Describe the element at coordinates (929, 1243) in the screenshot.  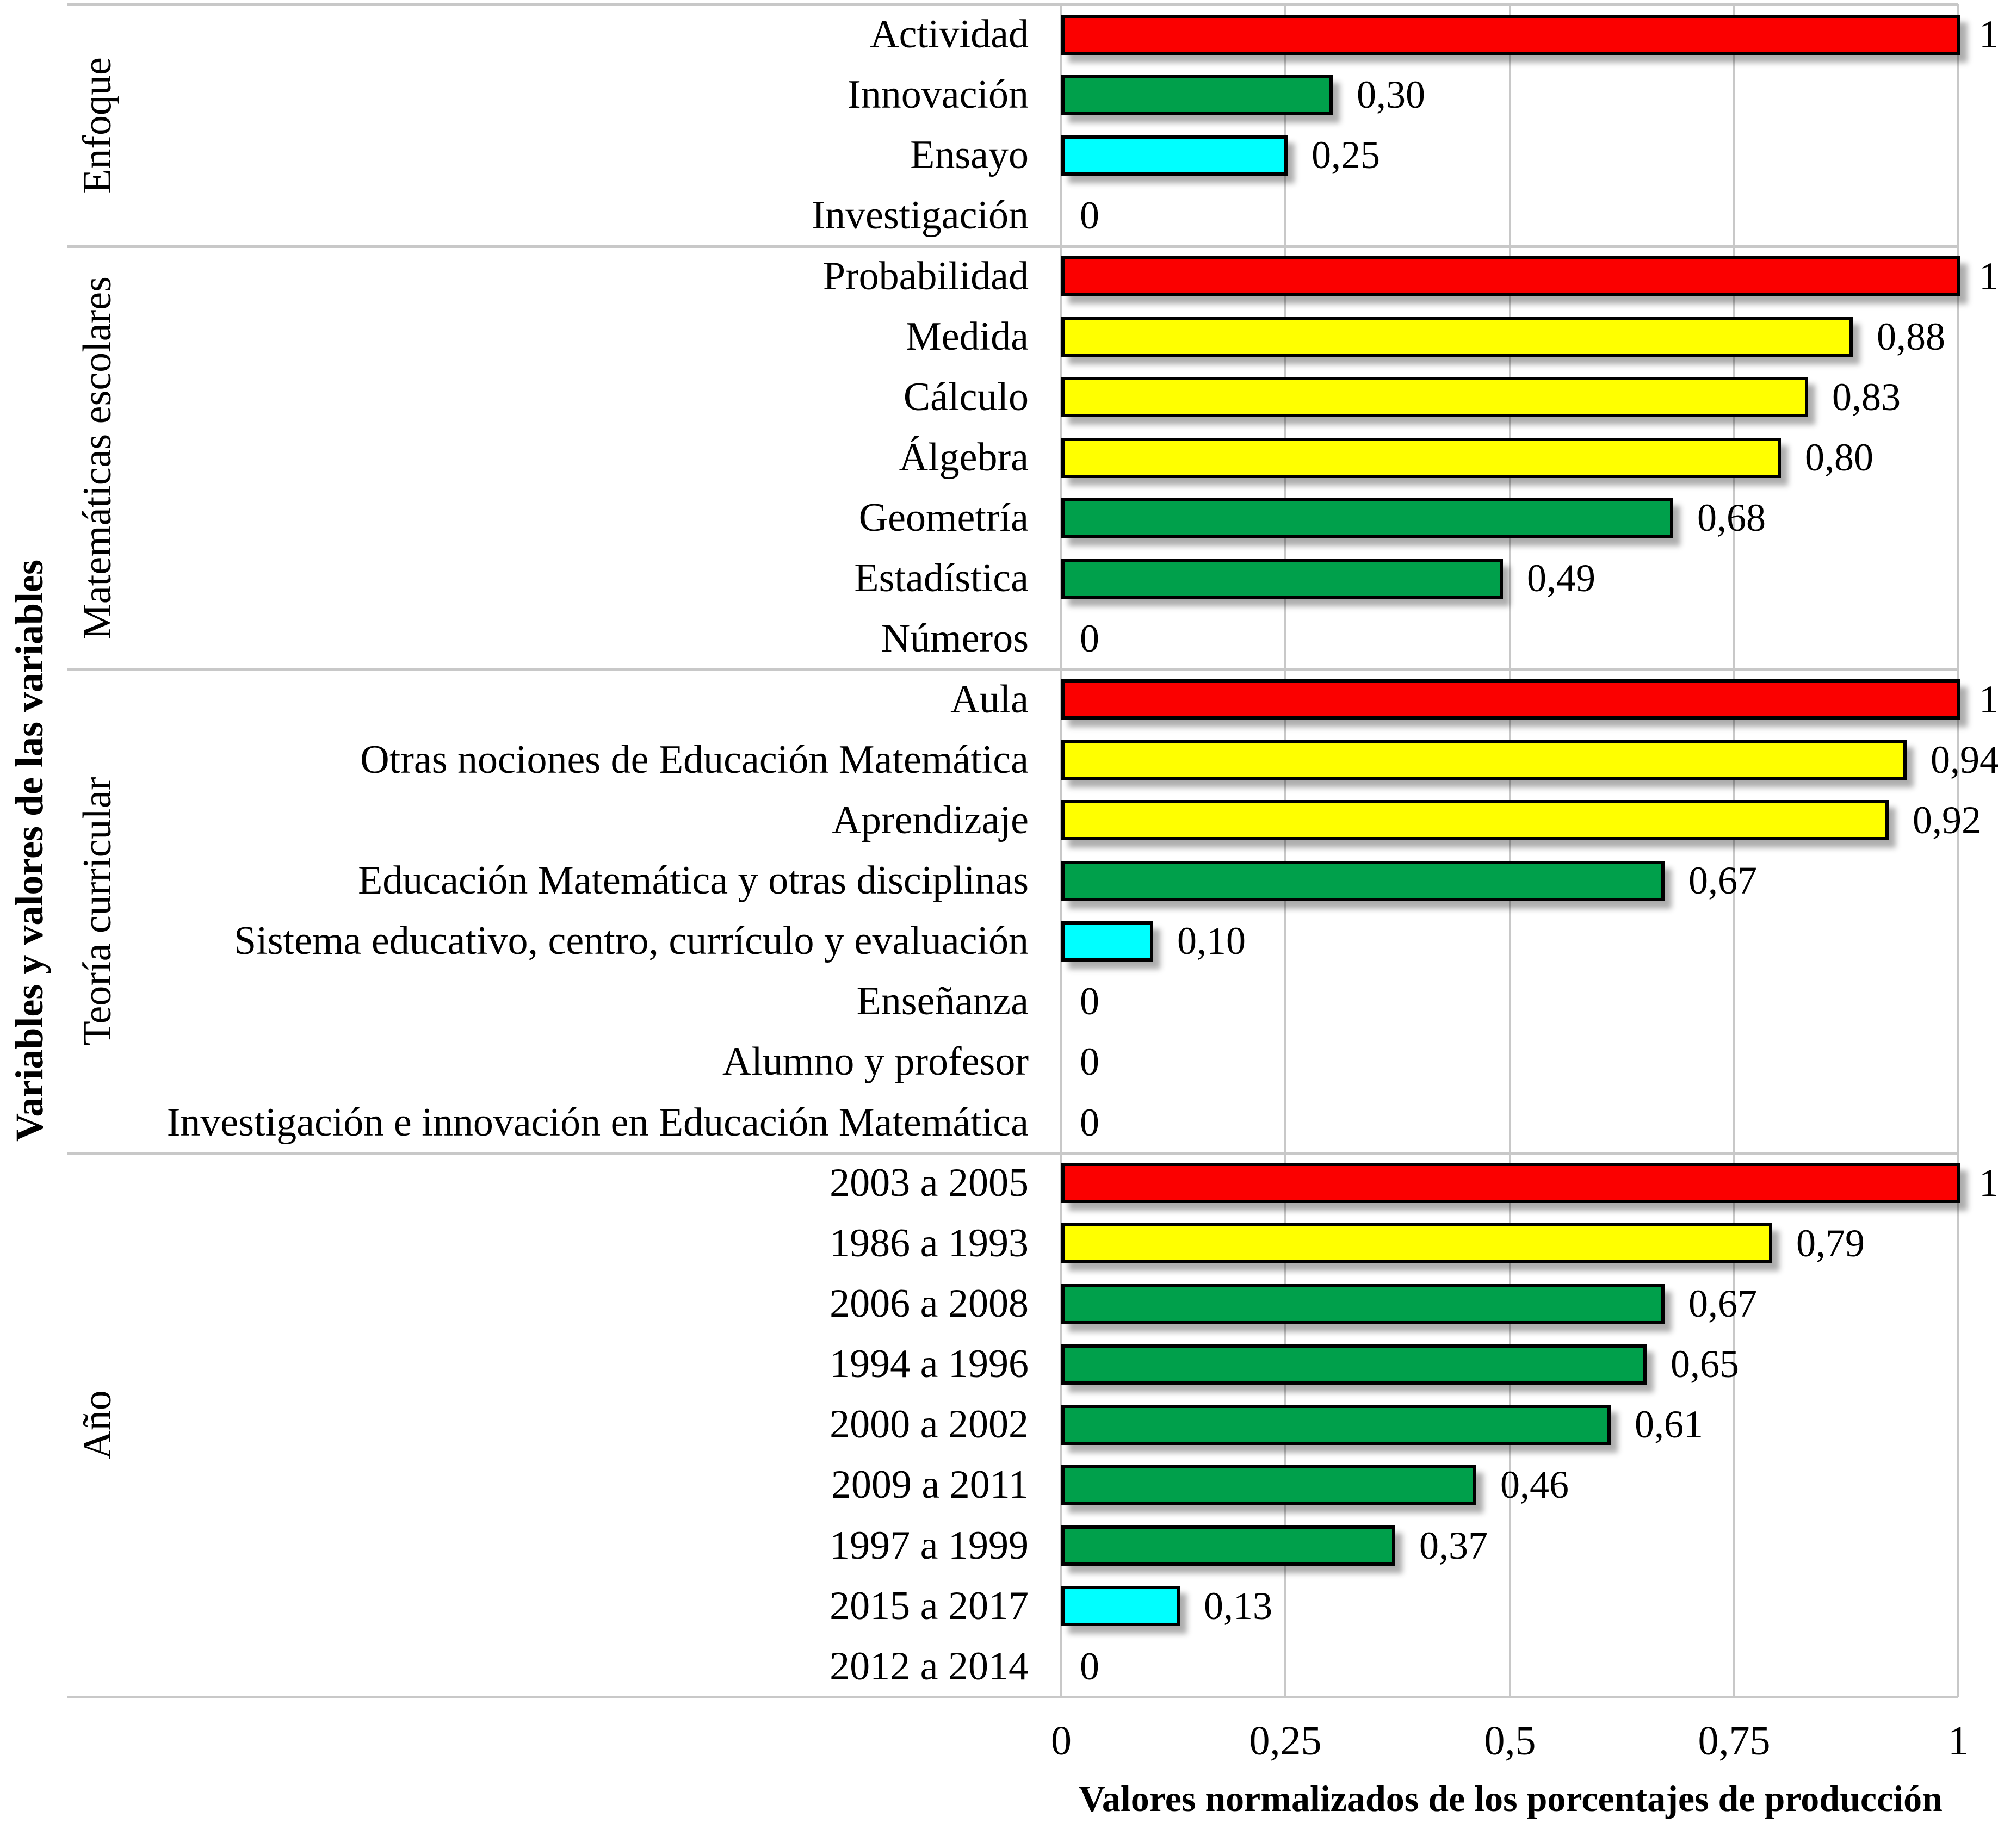
I see `category-label: 1986 a 1993` at that location.